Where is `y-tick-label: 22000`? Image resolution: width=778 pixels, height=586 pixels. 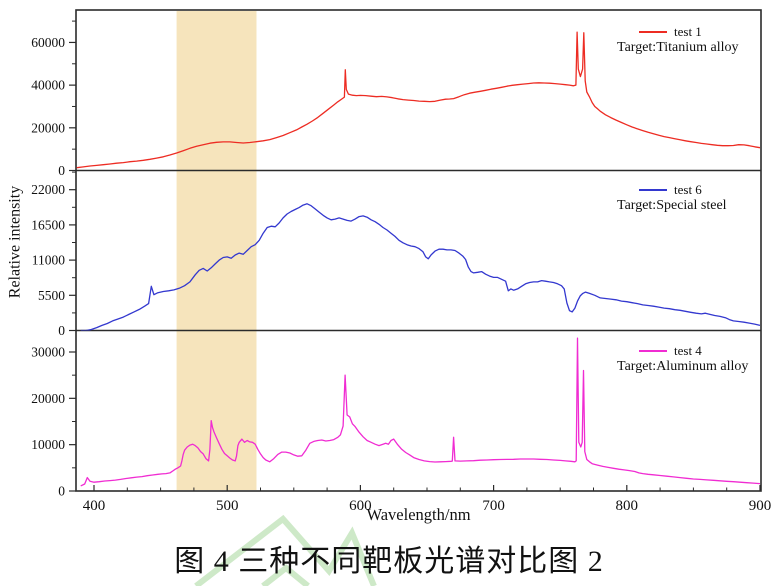 y-tick-label: 22000 is located at coordinates (48, 189).